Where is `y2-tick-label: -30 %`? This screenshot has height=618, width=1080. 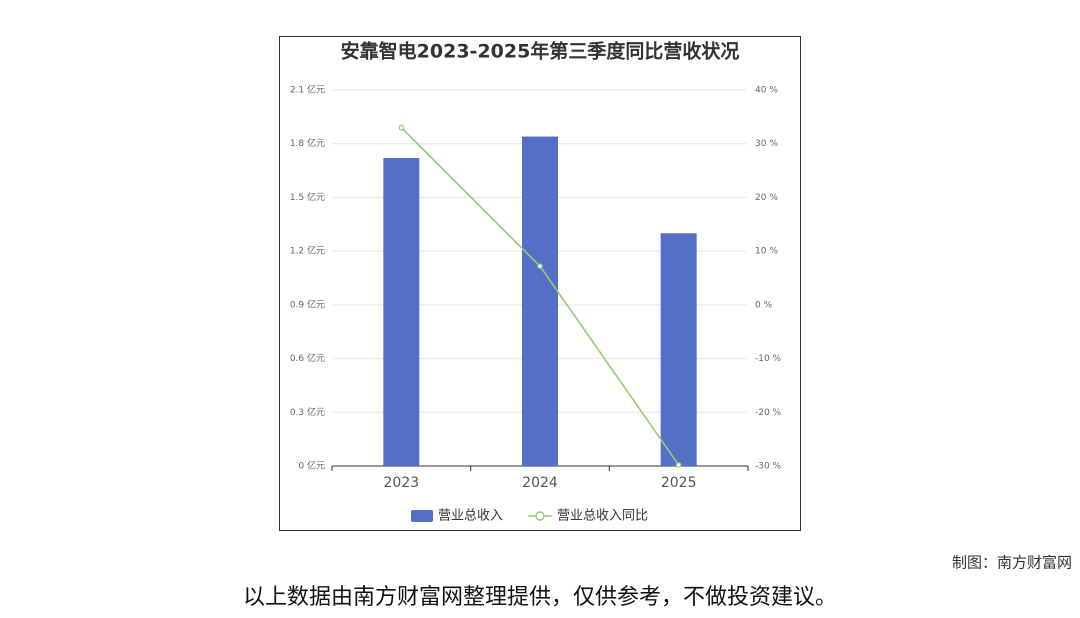 y2-tick-label: -30 % is located at coordinates (768, 467).